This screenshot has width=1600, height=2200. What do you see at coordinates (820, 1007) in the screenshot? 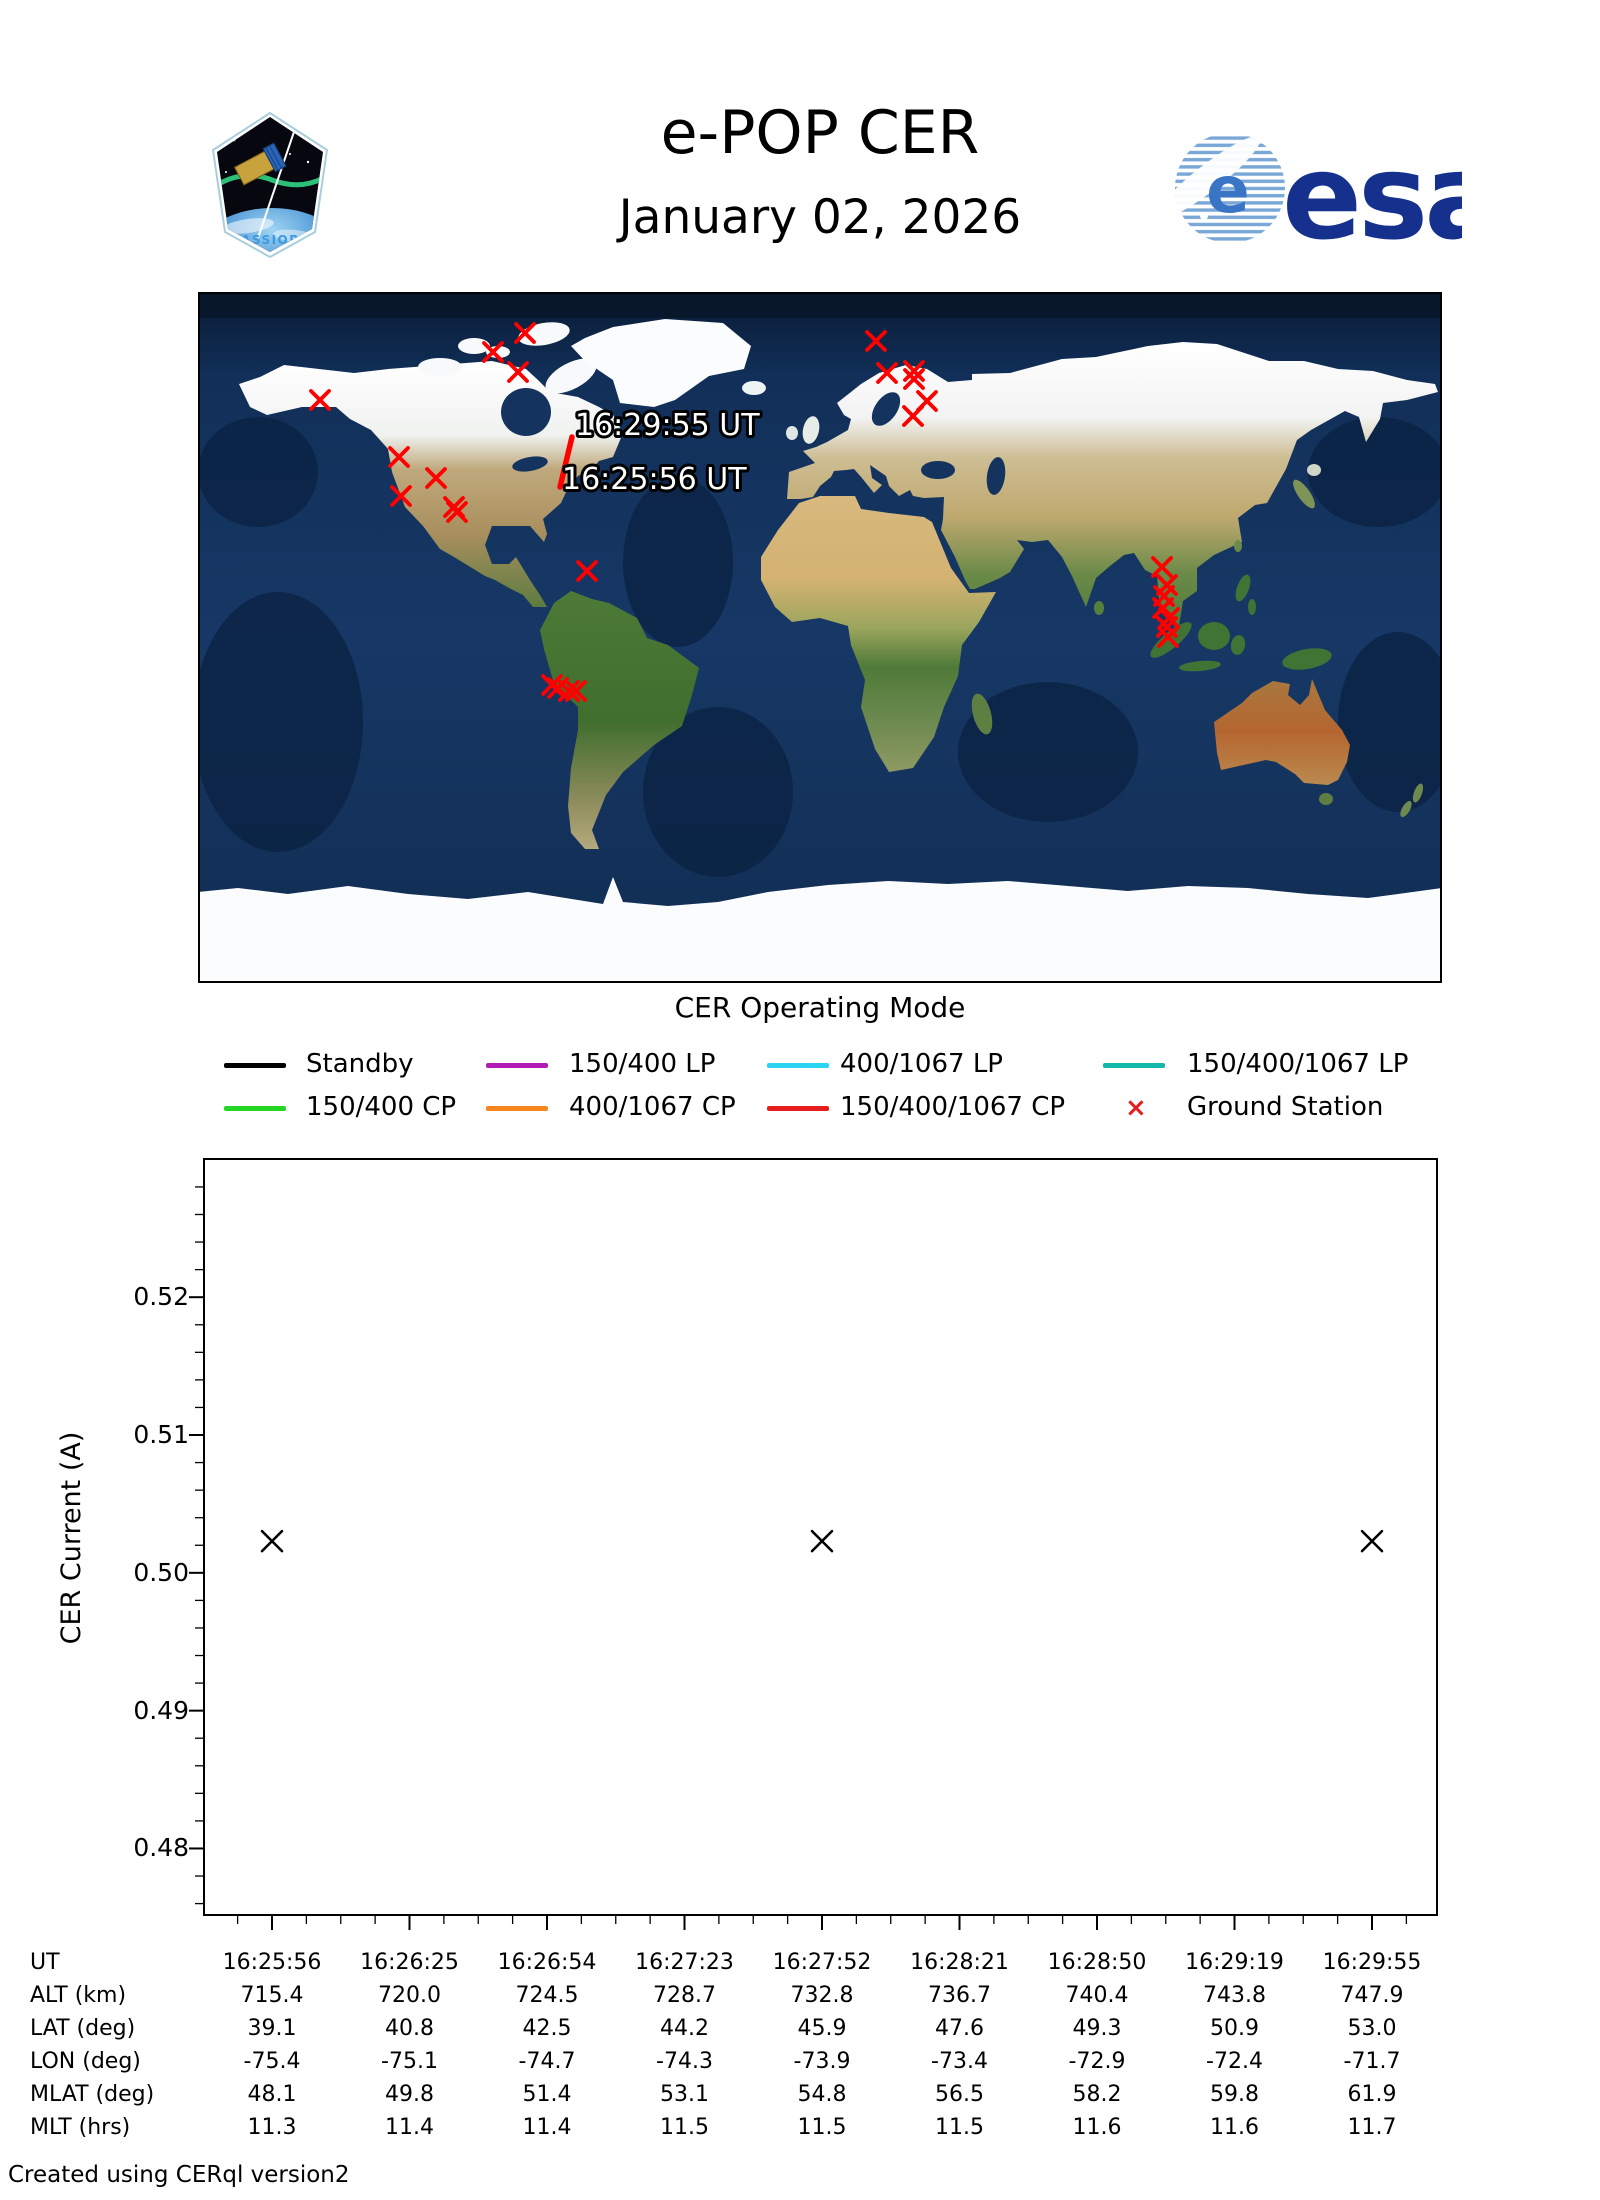
I see `legend-title: CER Operating Mode` at bounding box center [820, 1007].